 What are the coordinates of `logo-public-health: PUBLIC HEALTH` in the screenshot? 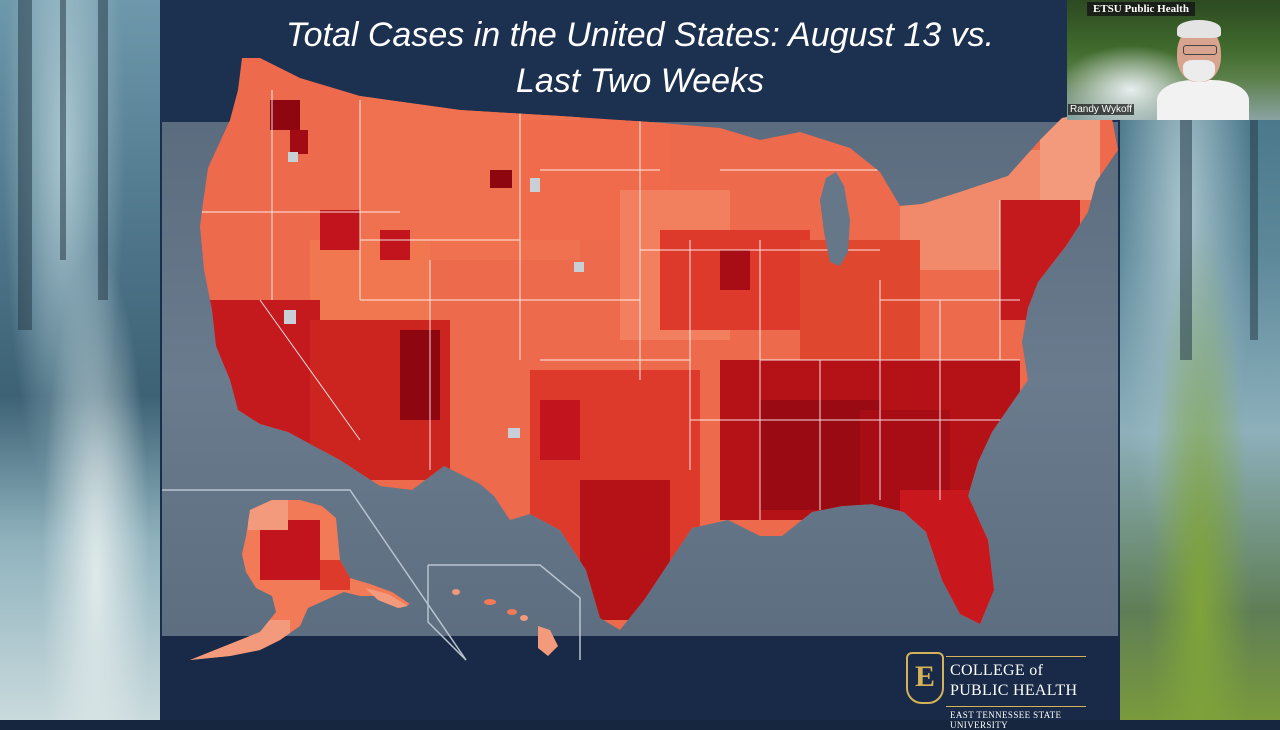 It's located at (1014, 690).